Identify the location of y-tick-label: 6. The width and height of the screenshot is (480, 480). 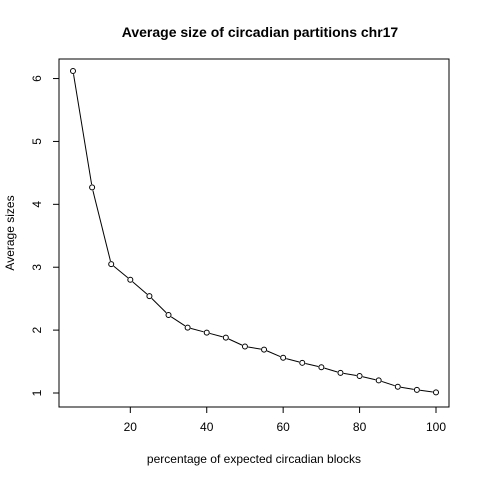
(37, 78).